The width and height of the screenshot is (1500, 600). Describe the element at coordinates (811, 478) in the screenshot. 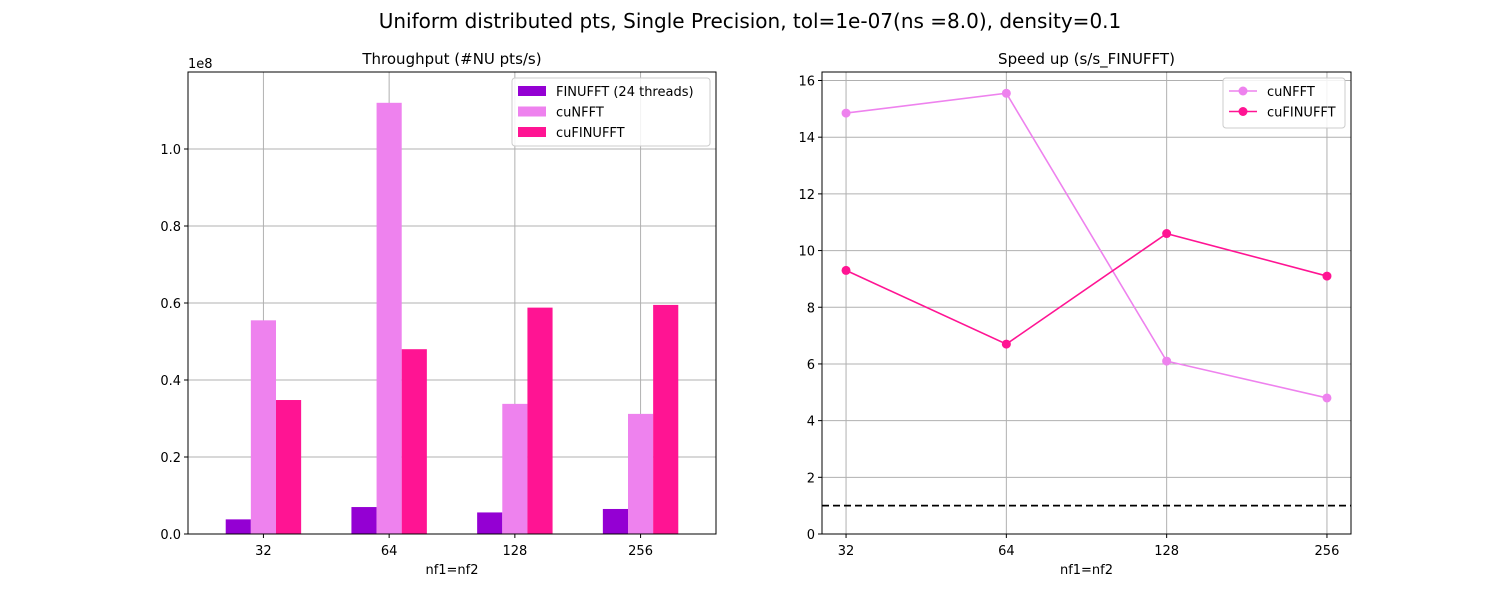

I see `y-tick-label: 2` at that location.